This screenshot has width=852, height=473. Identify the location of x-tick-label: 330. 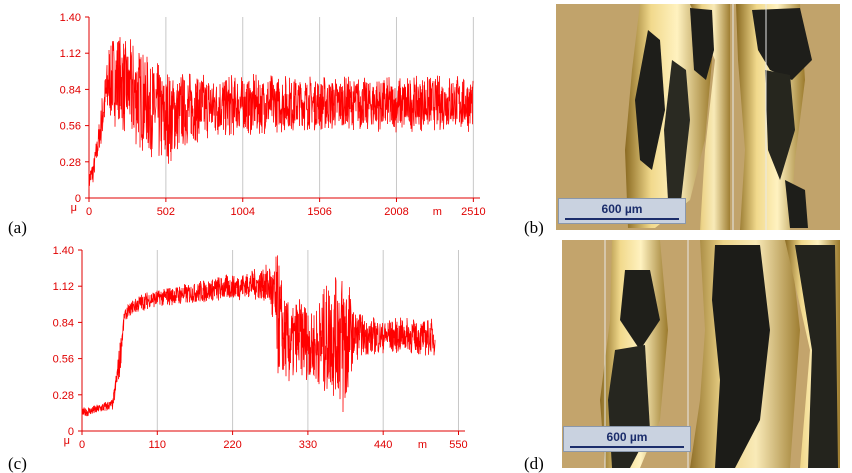
(308, 445).